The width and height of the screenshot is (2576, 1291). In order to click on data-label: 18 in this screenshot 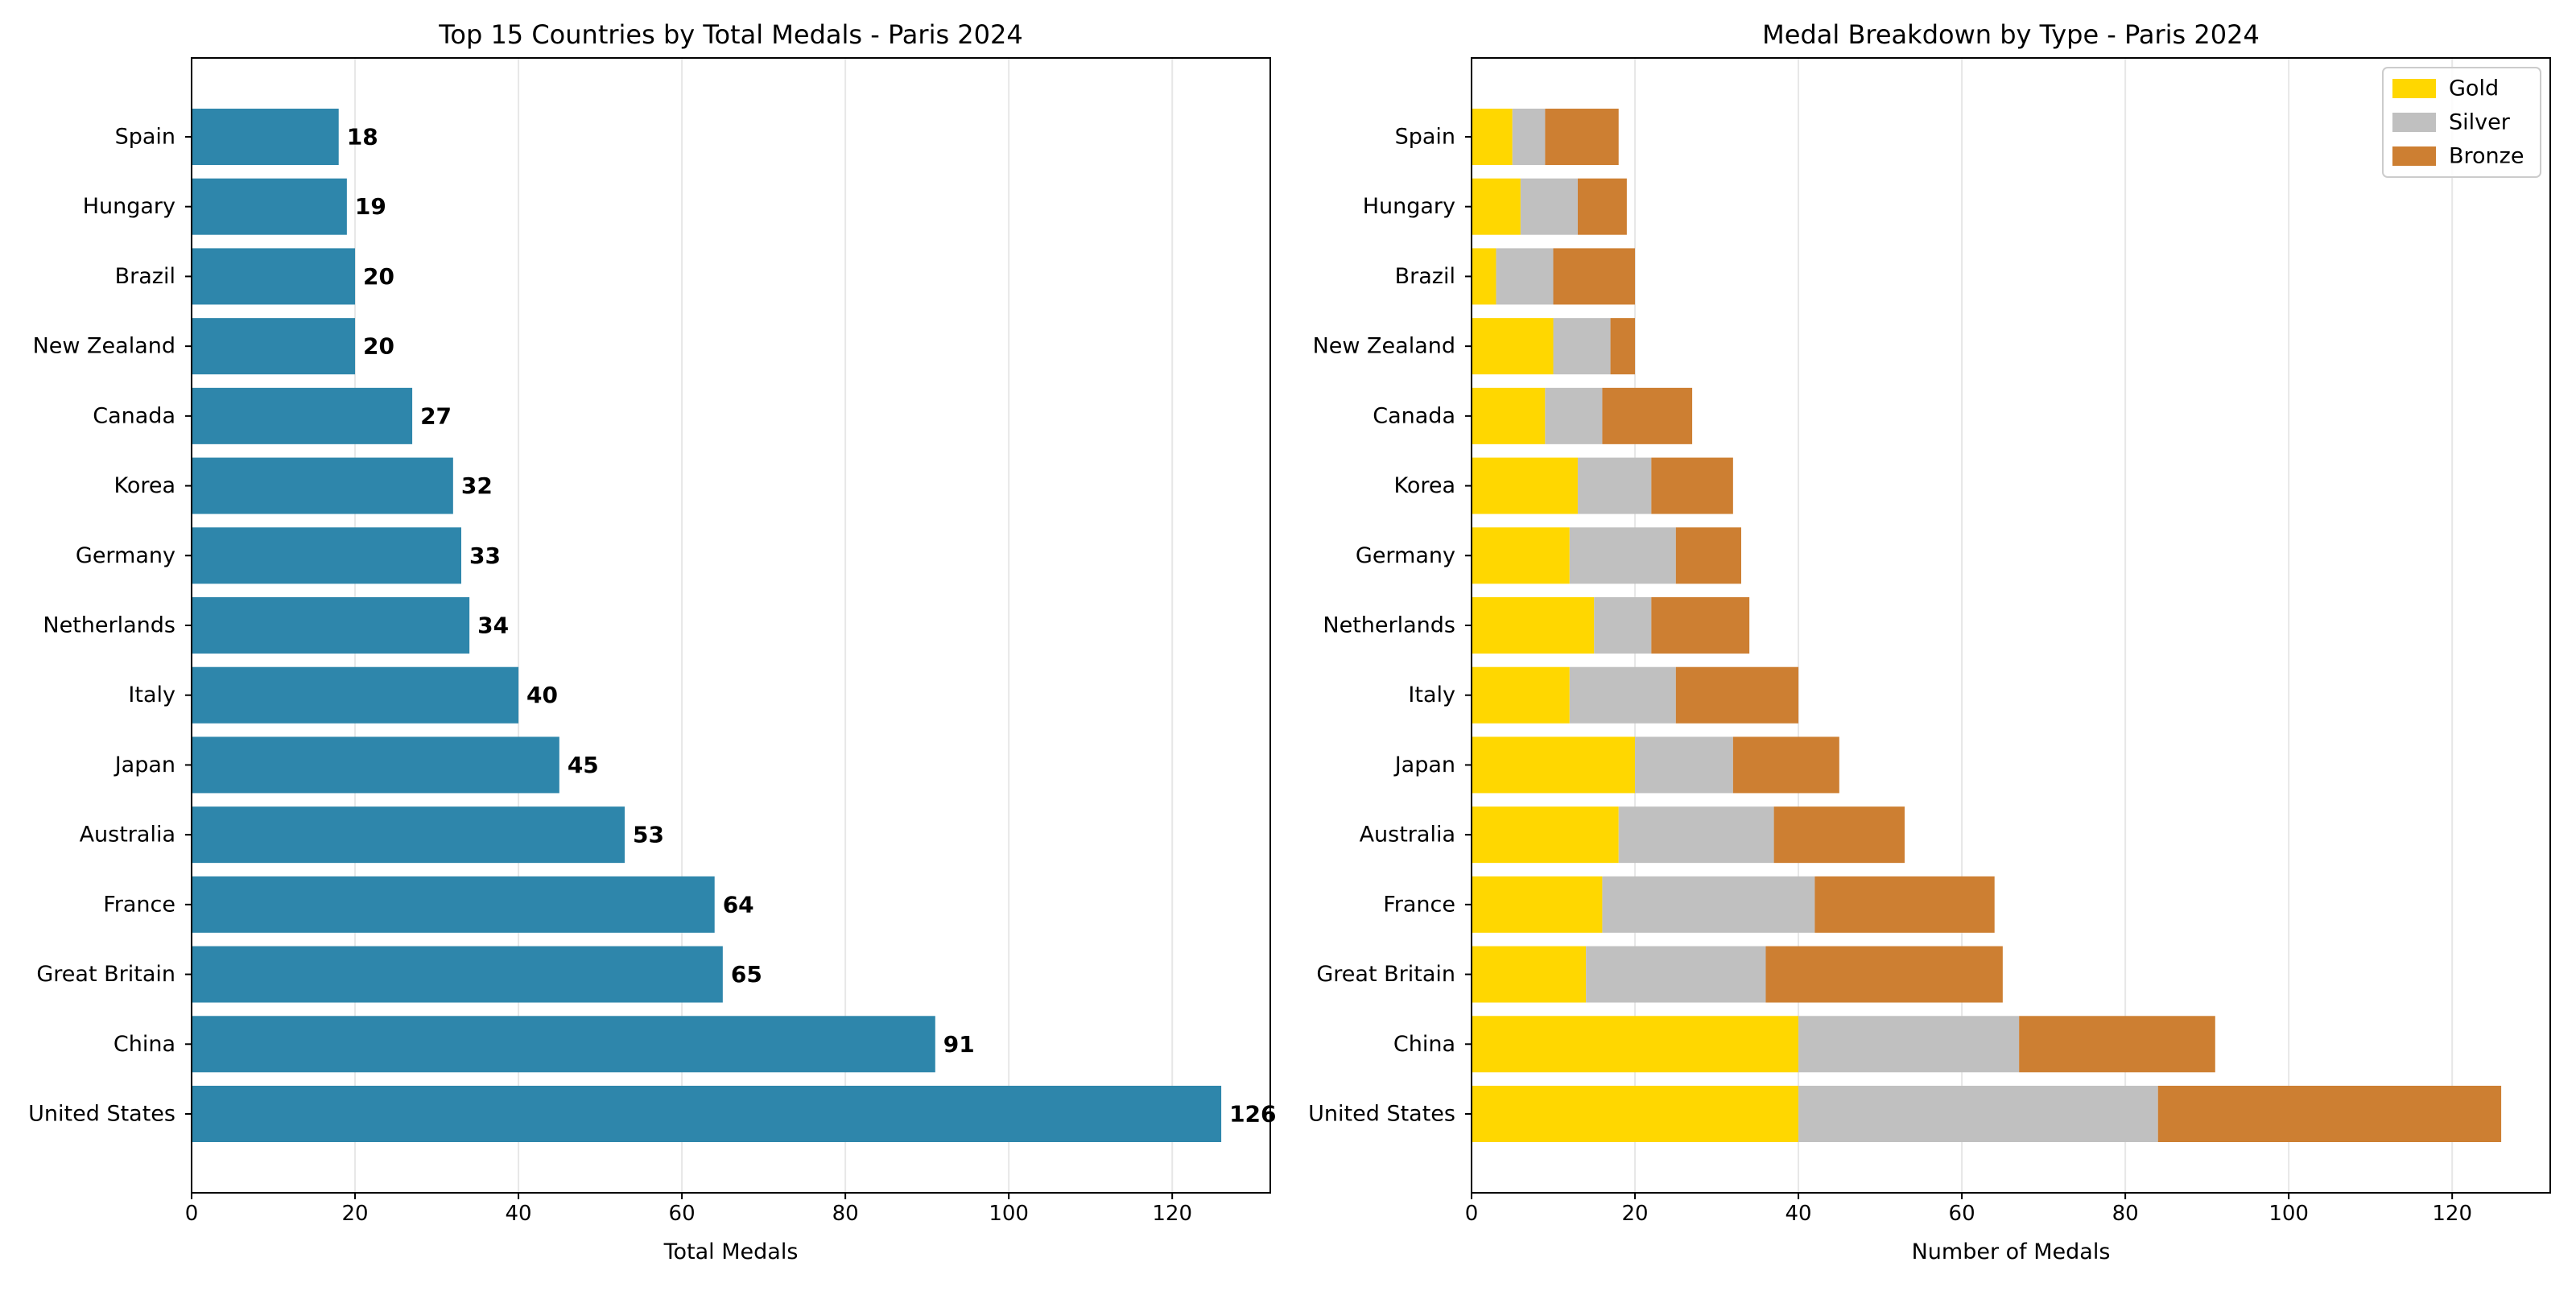, I will do `click(362, 137)`.